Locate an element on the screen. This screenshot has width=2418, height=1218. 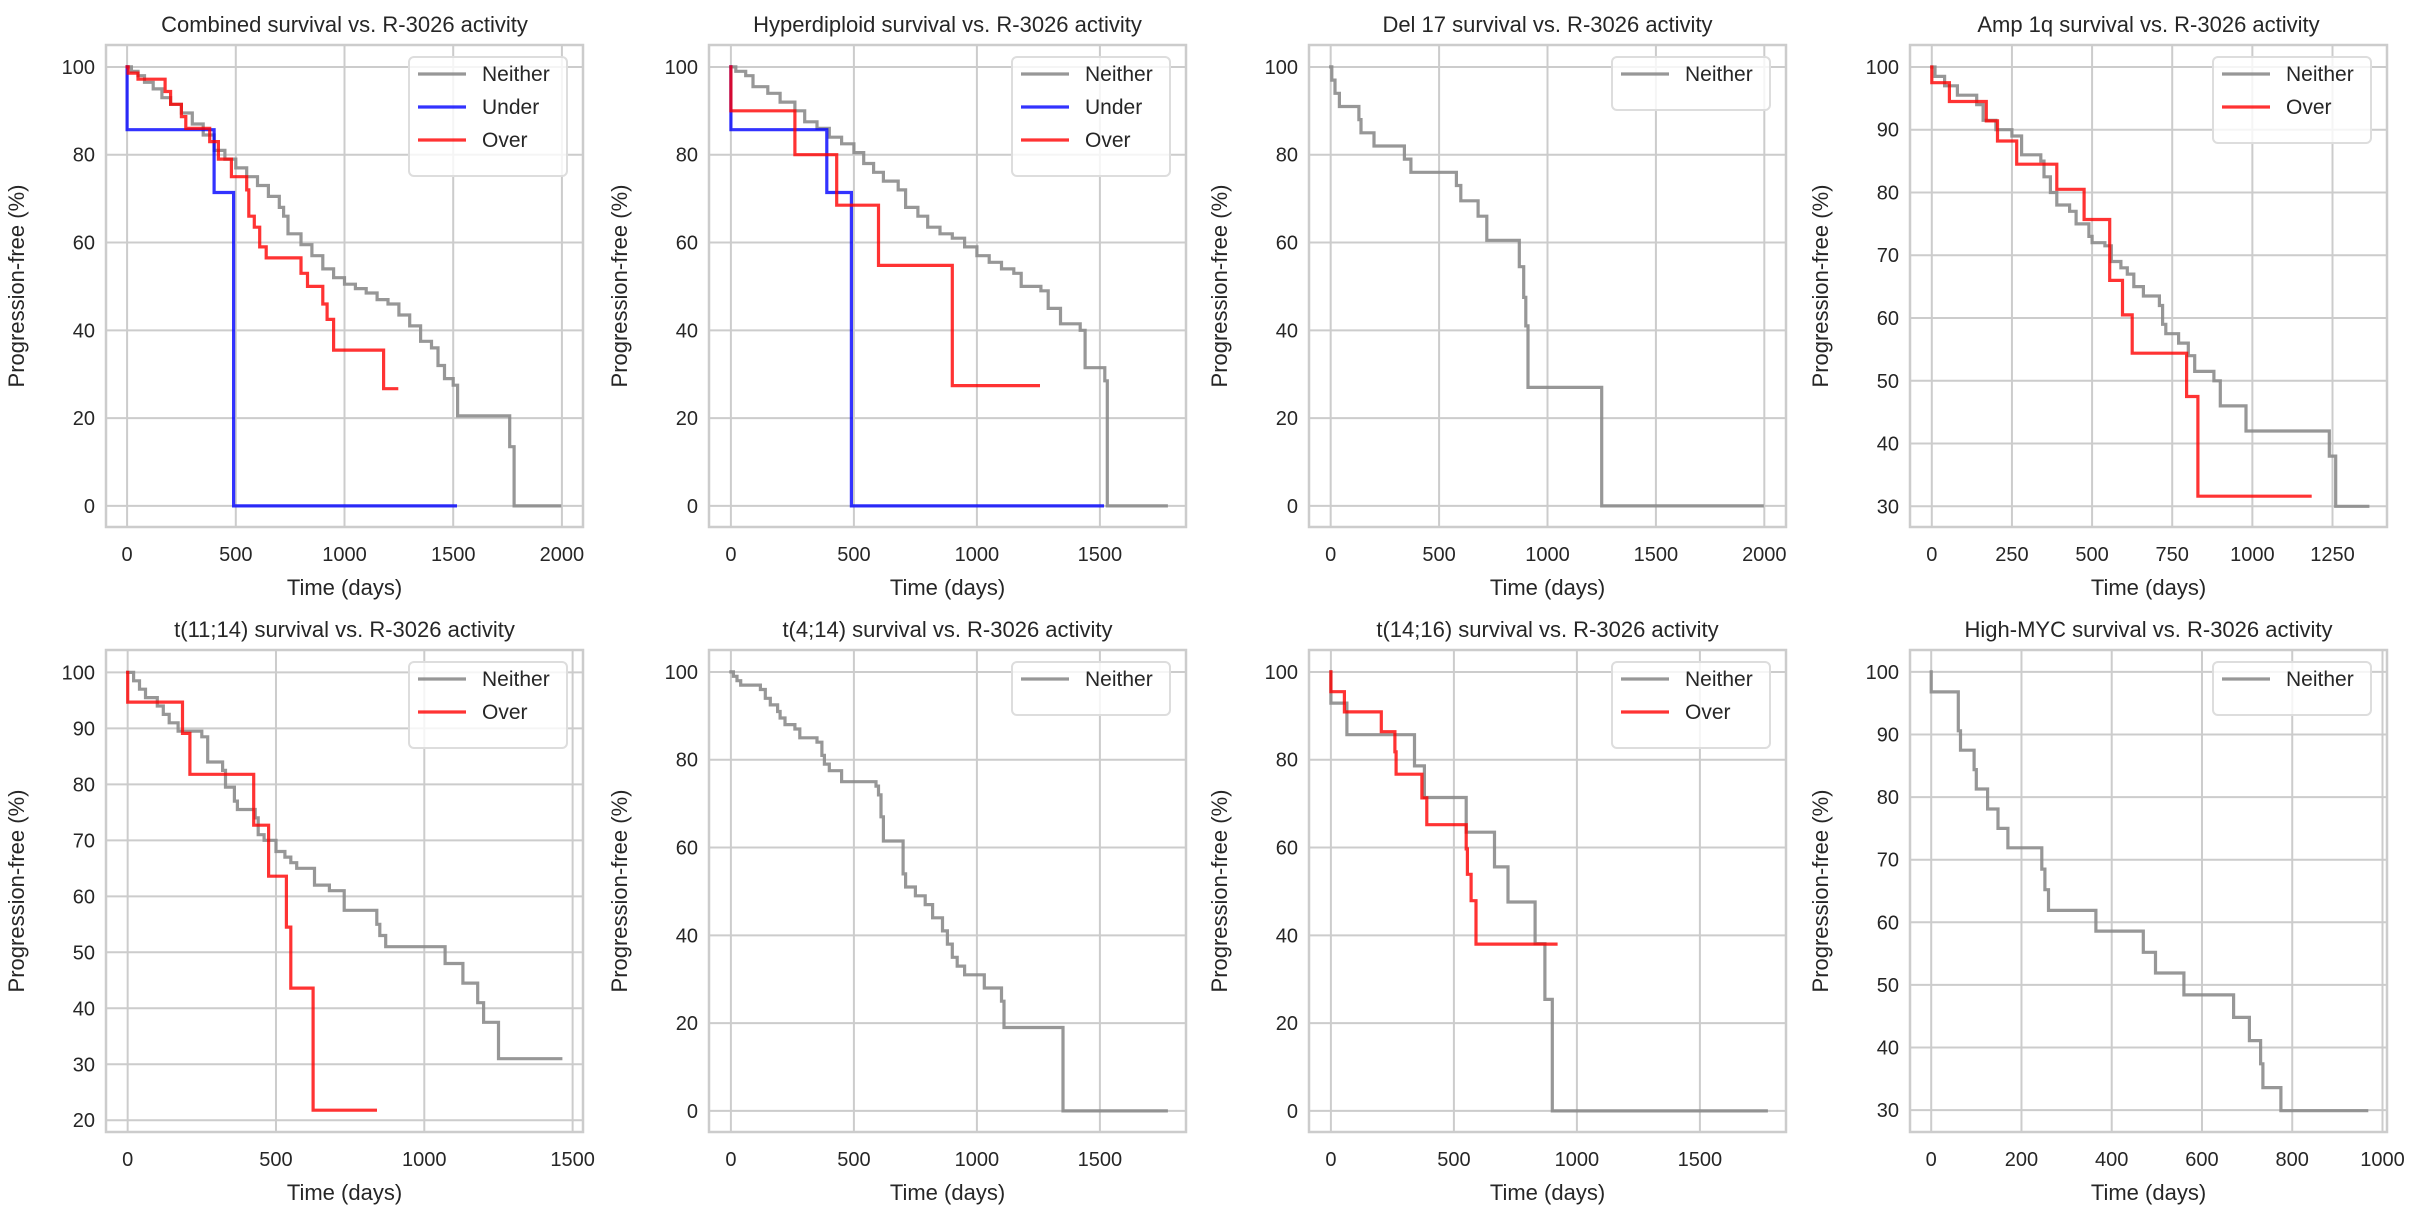
x-tick-label: 800 is located at coordinates (2292, 1160).